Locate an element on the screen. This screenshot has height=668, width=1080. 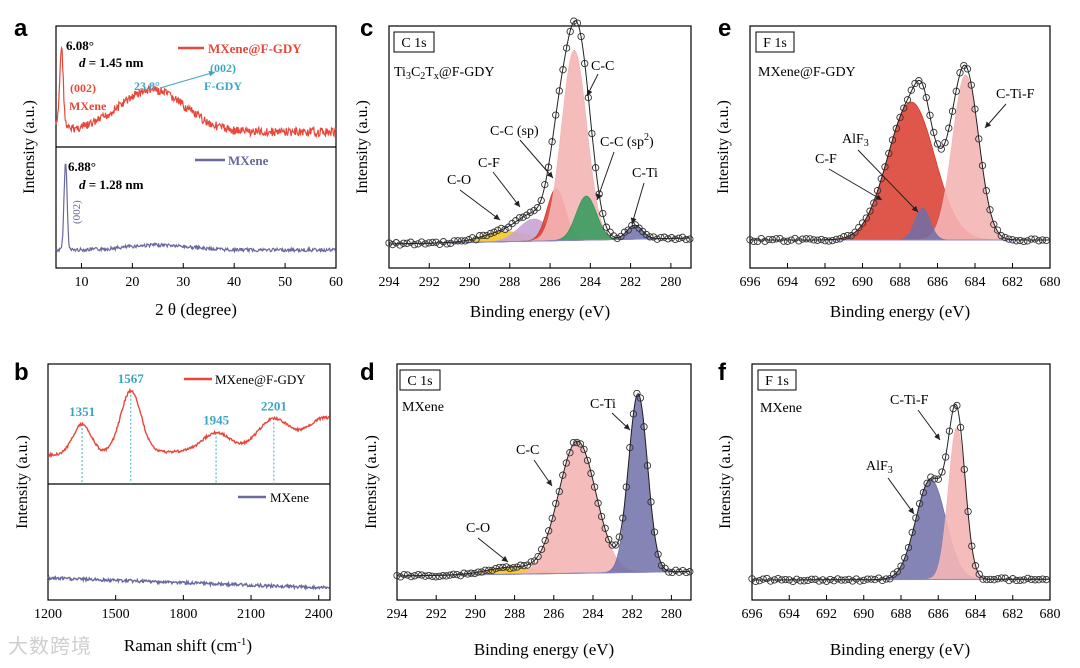
x-tick-label: 684 is located at coordinates (975, 282).